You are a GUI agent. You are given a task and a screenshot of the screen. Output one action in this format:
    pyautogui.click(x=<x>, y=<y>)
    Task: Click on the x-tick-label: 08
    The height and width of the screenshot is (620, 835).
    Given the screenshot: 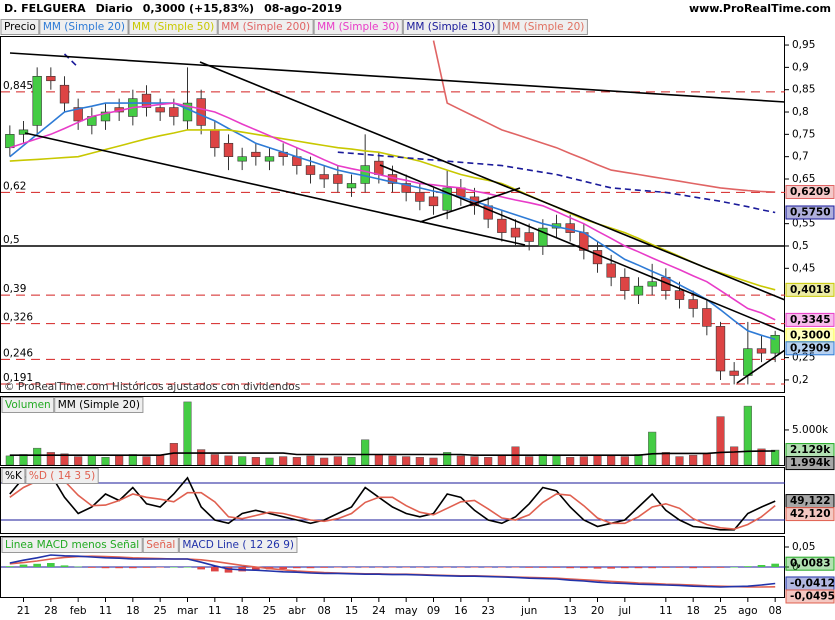 What is the action you would take?
    pyautogui.click(x=323, y=611)
    